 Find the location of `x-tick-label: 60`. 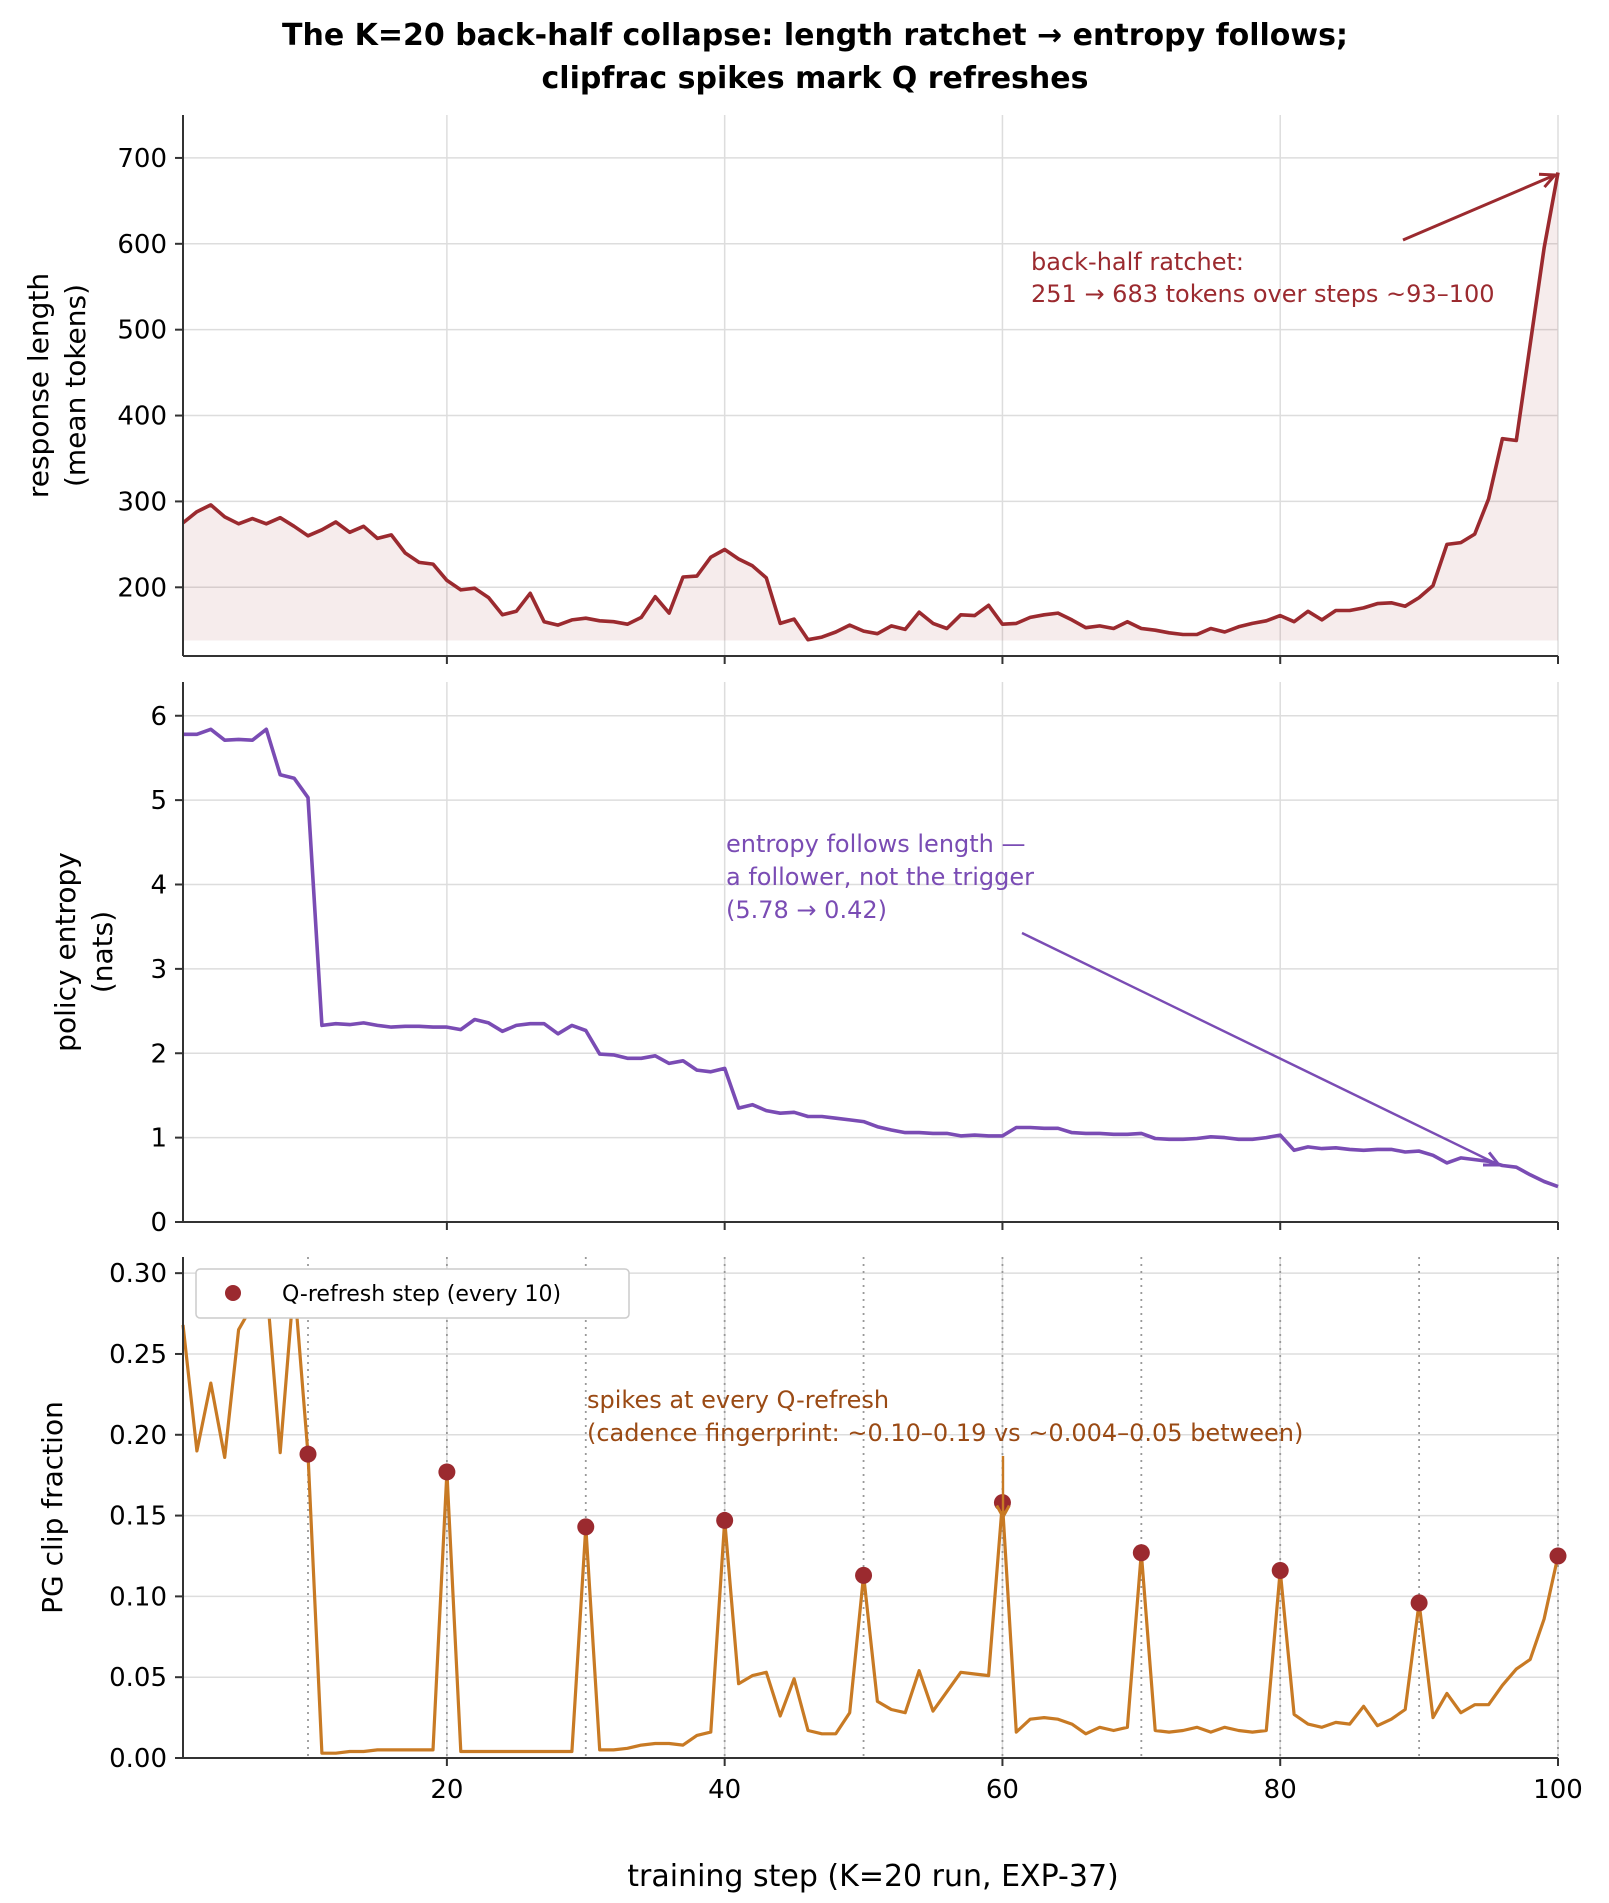

x-tick-label: 60 is located at coordinates (1002, 1790).